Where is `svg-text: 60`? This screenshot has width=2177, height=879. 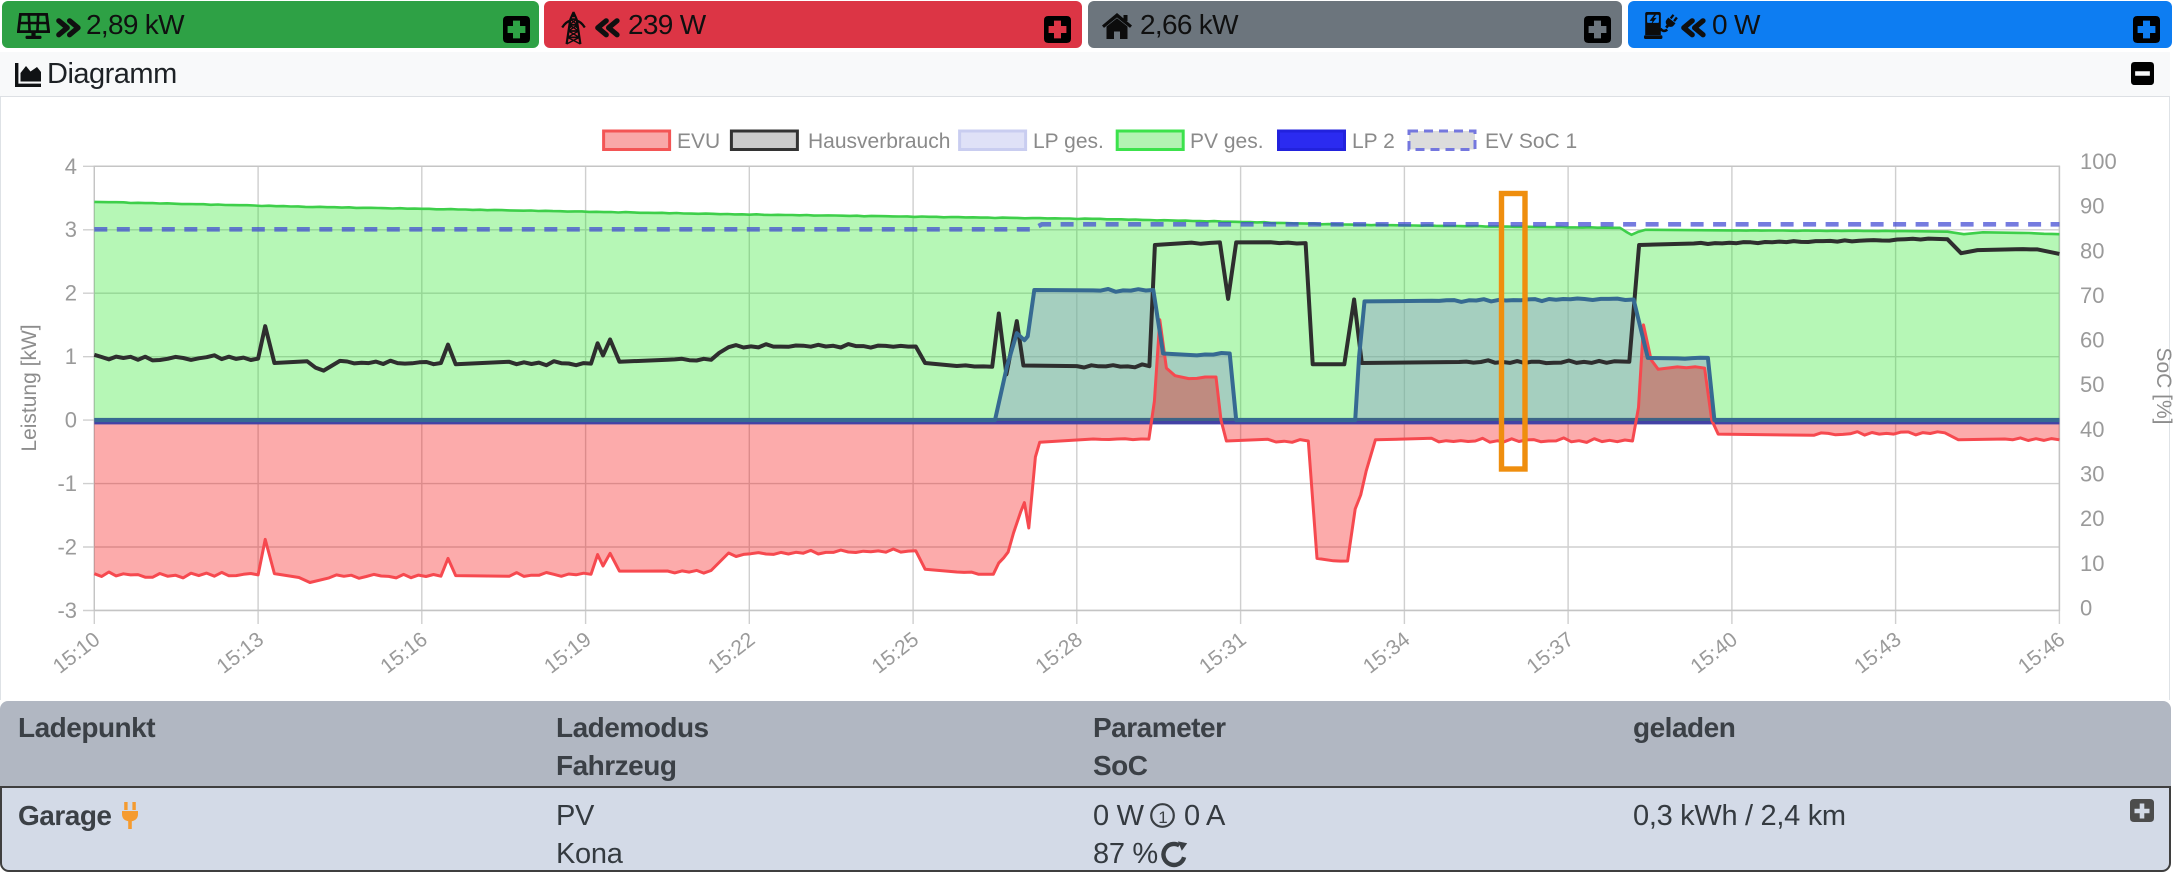 svg-text: 60 is located at coordinates (2092, 340).